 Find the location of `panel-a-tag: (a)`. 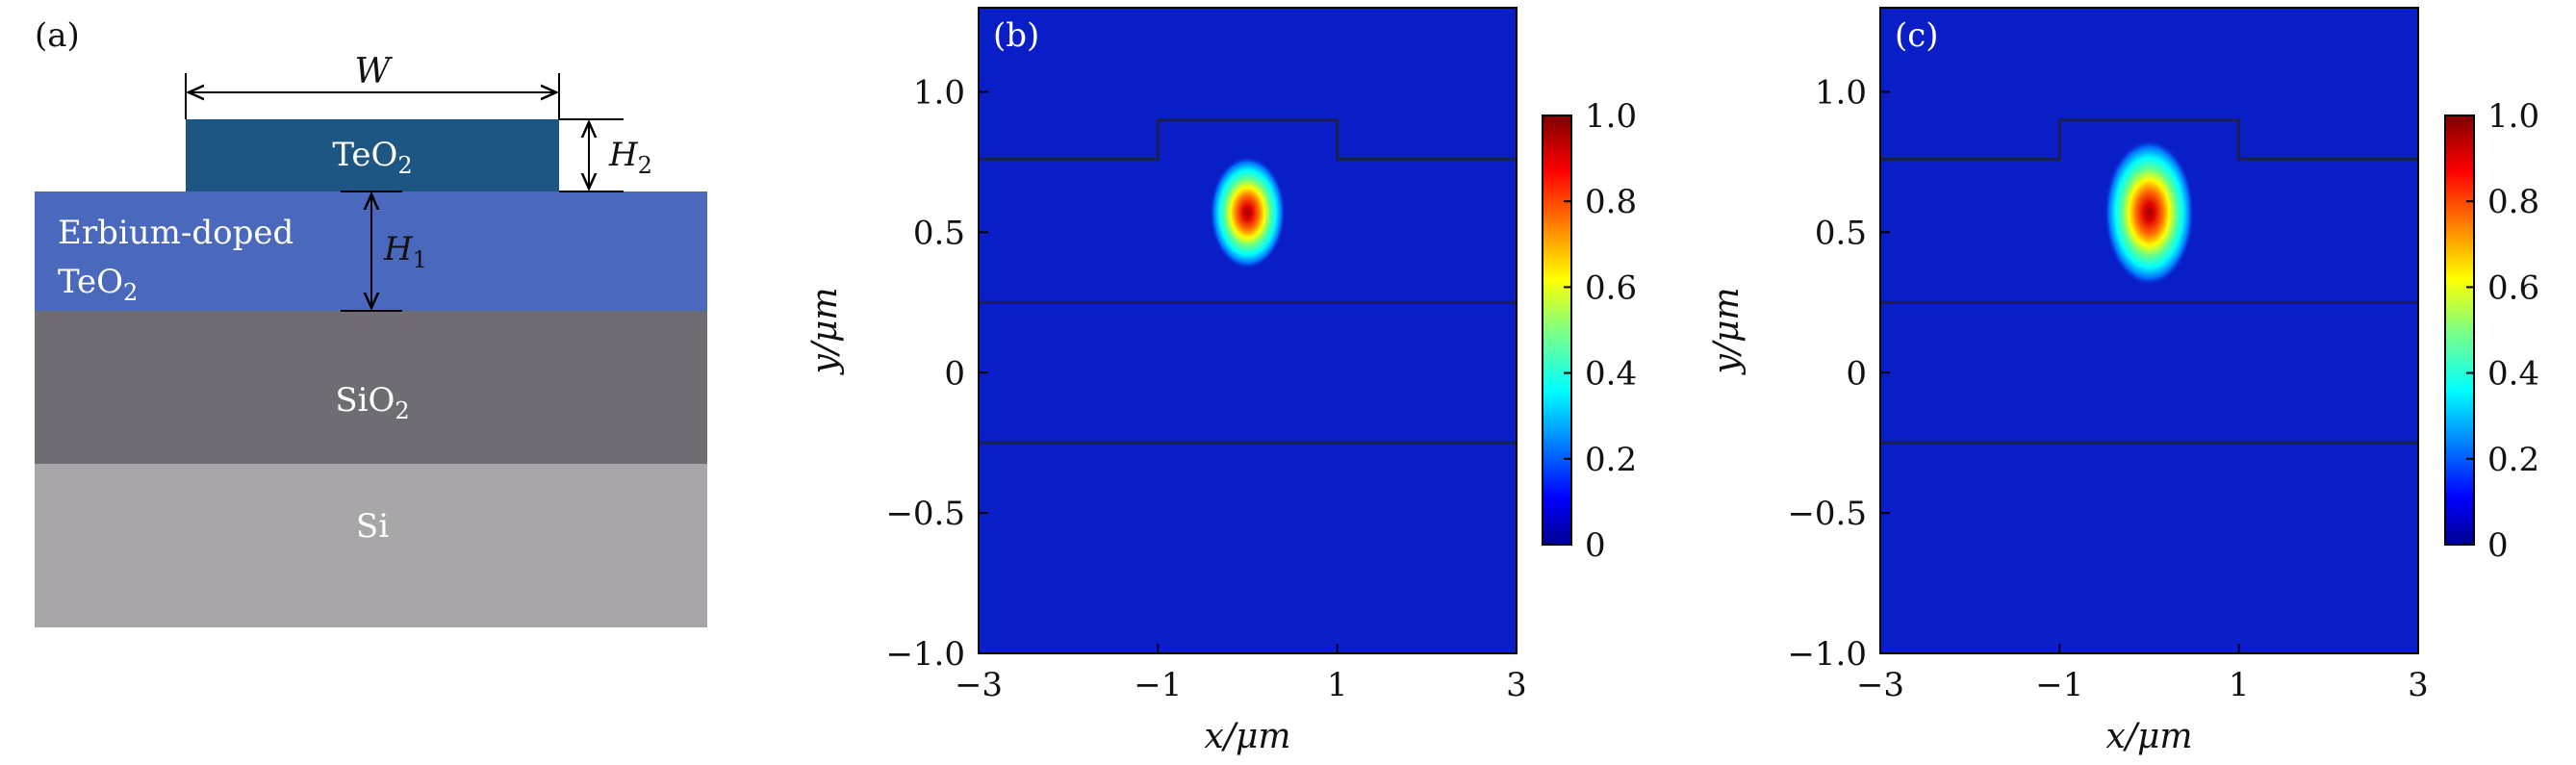

panel-a-tag: (a) is located at coordinates (57, 36).